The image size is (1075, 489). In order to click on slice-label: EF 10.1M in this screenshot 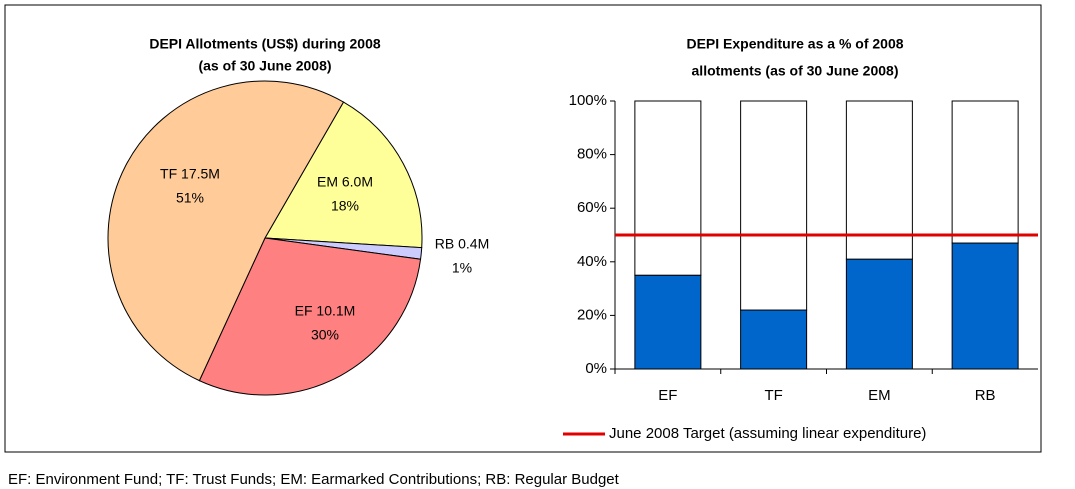, I will do `click(325, 311)`.